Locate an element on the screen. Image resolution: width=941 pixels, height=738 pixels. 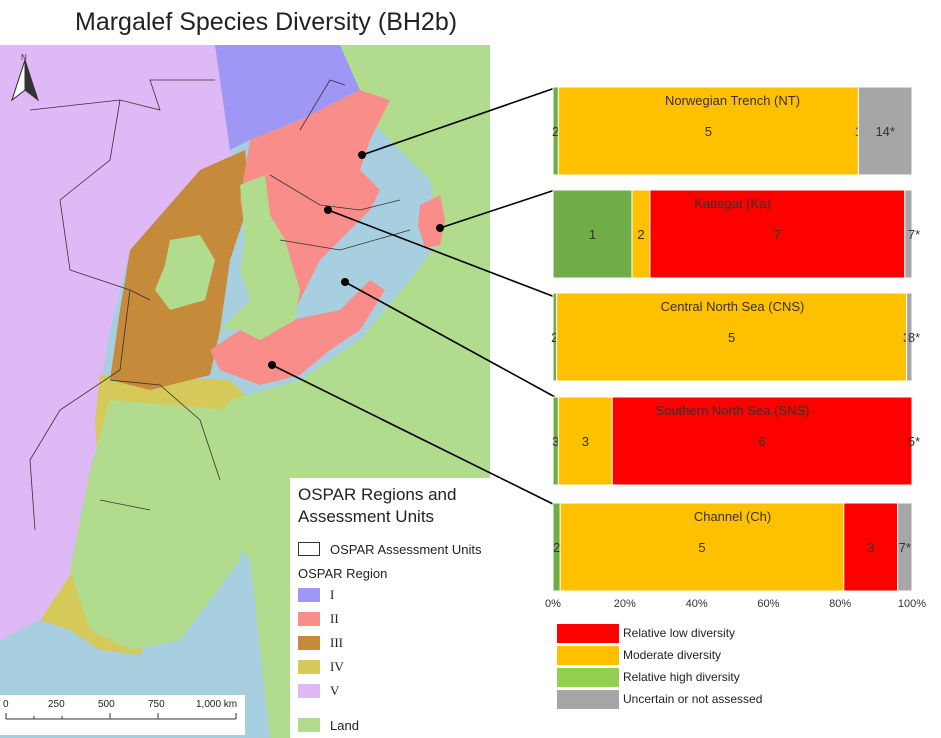
assessment-unit-swatch is located at coordinates (309, 549).